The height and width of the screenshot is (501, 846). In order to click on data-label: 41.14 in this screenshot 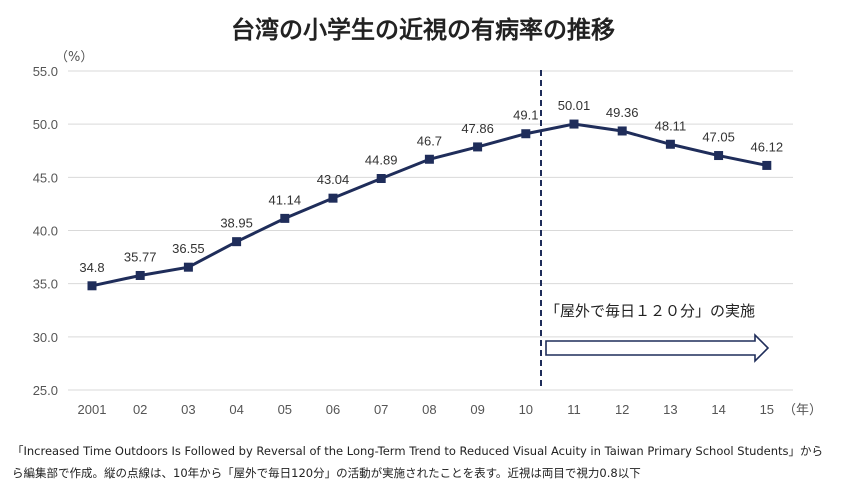, I will do `click(285, 199)`.